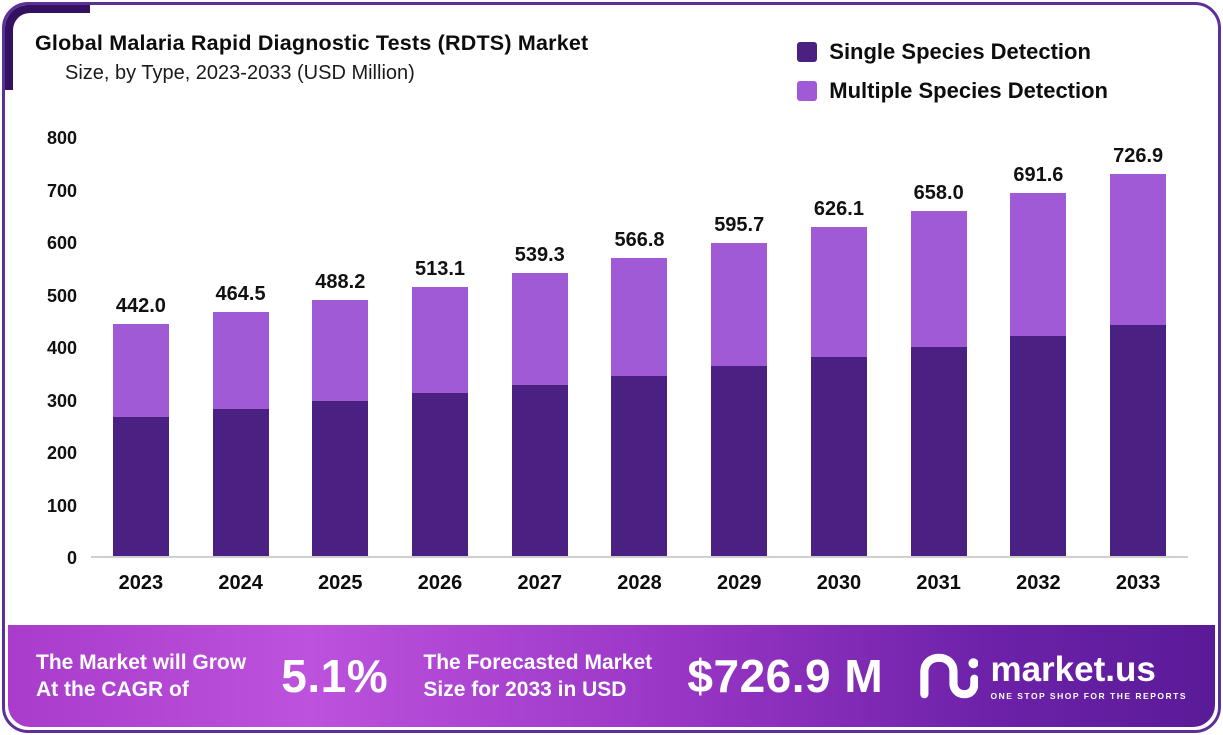 This screenshot has width=1223, height=735. I want to click on bar-total-label: 691.6, so click(1038, 174).